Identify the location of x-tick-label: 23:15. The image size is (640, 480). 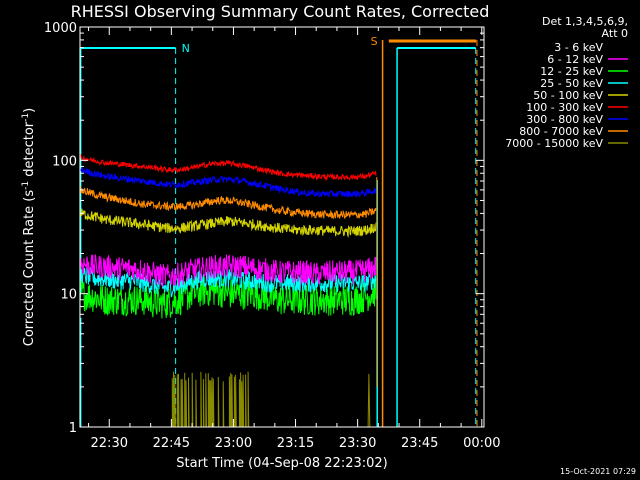
(295, 443).